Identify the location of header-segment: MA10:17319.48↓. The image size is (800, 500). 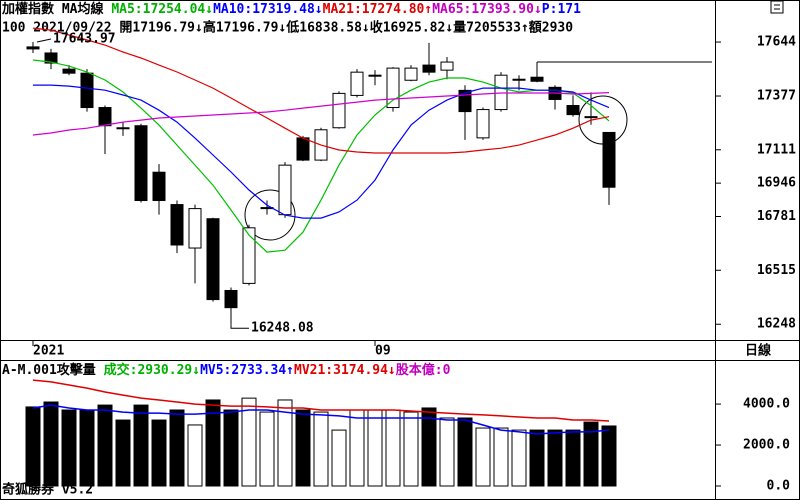
(268, 9).